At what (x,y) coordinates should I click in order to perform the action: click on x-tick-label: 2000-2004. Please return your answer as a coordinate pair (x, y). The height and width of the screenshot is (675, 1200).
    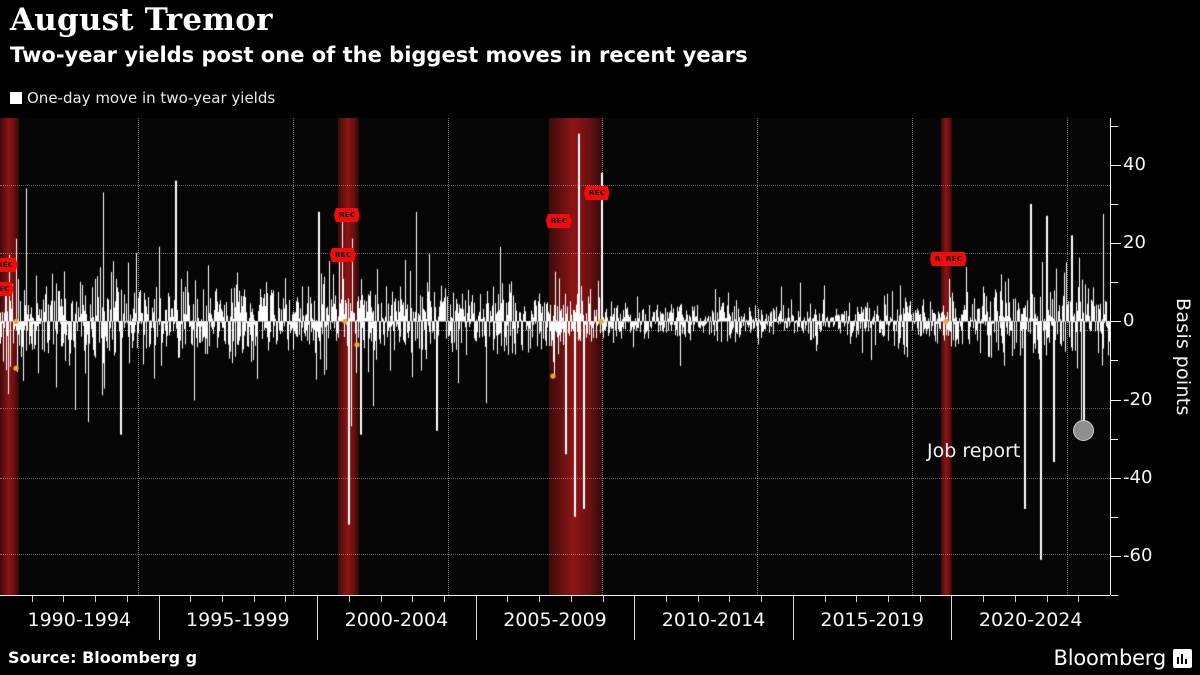
    Looking at the image, I should click on (396, 620).